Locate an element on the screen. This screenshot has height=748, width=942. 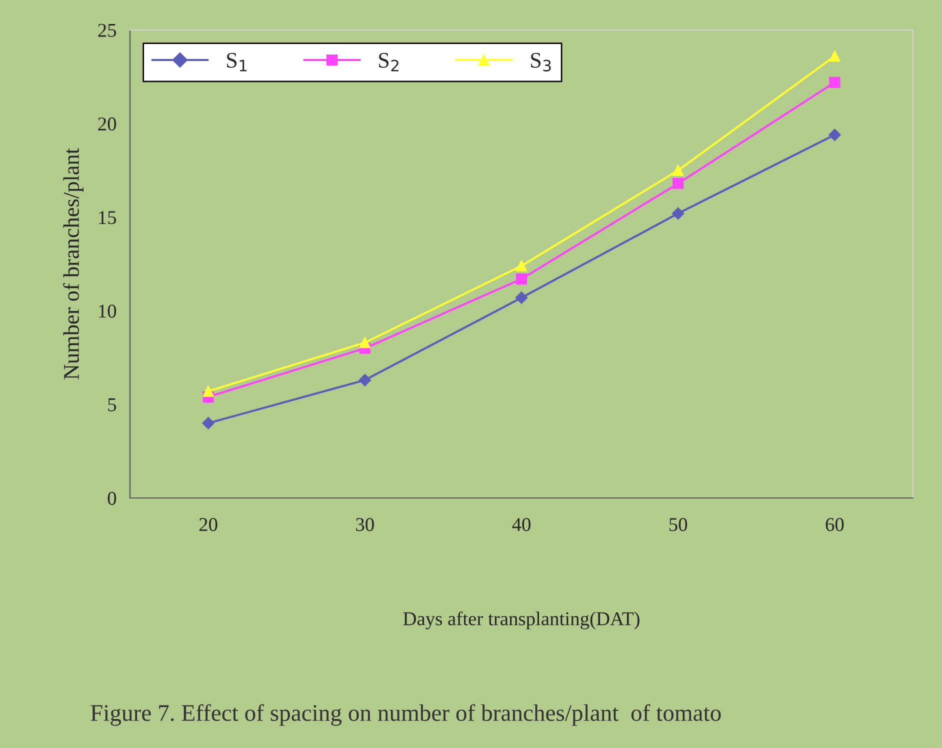
y-tick-label: 20 is located at coordinates (107, 124).